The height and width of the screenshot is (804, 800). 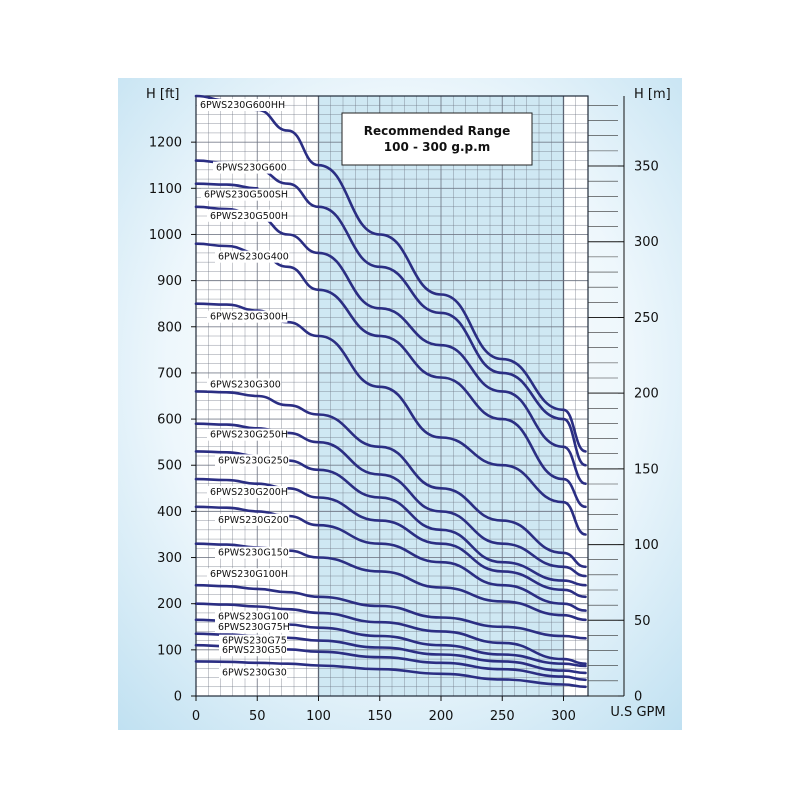 I want to click on y-tick-label-left: 1200, so click(x=165, y=143).